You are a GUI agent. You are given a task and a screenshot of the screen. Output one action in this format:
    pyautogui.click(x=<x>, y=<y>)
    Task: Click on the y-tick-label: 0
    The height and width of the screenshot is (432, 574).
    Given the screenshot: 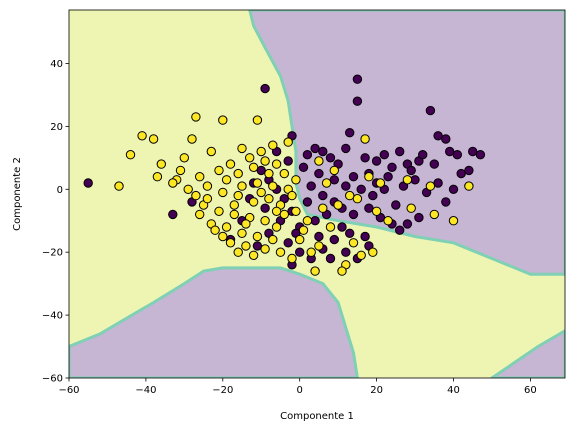 What is the action you would take?
    pyautogui.click(x=60, y=190)
    